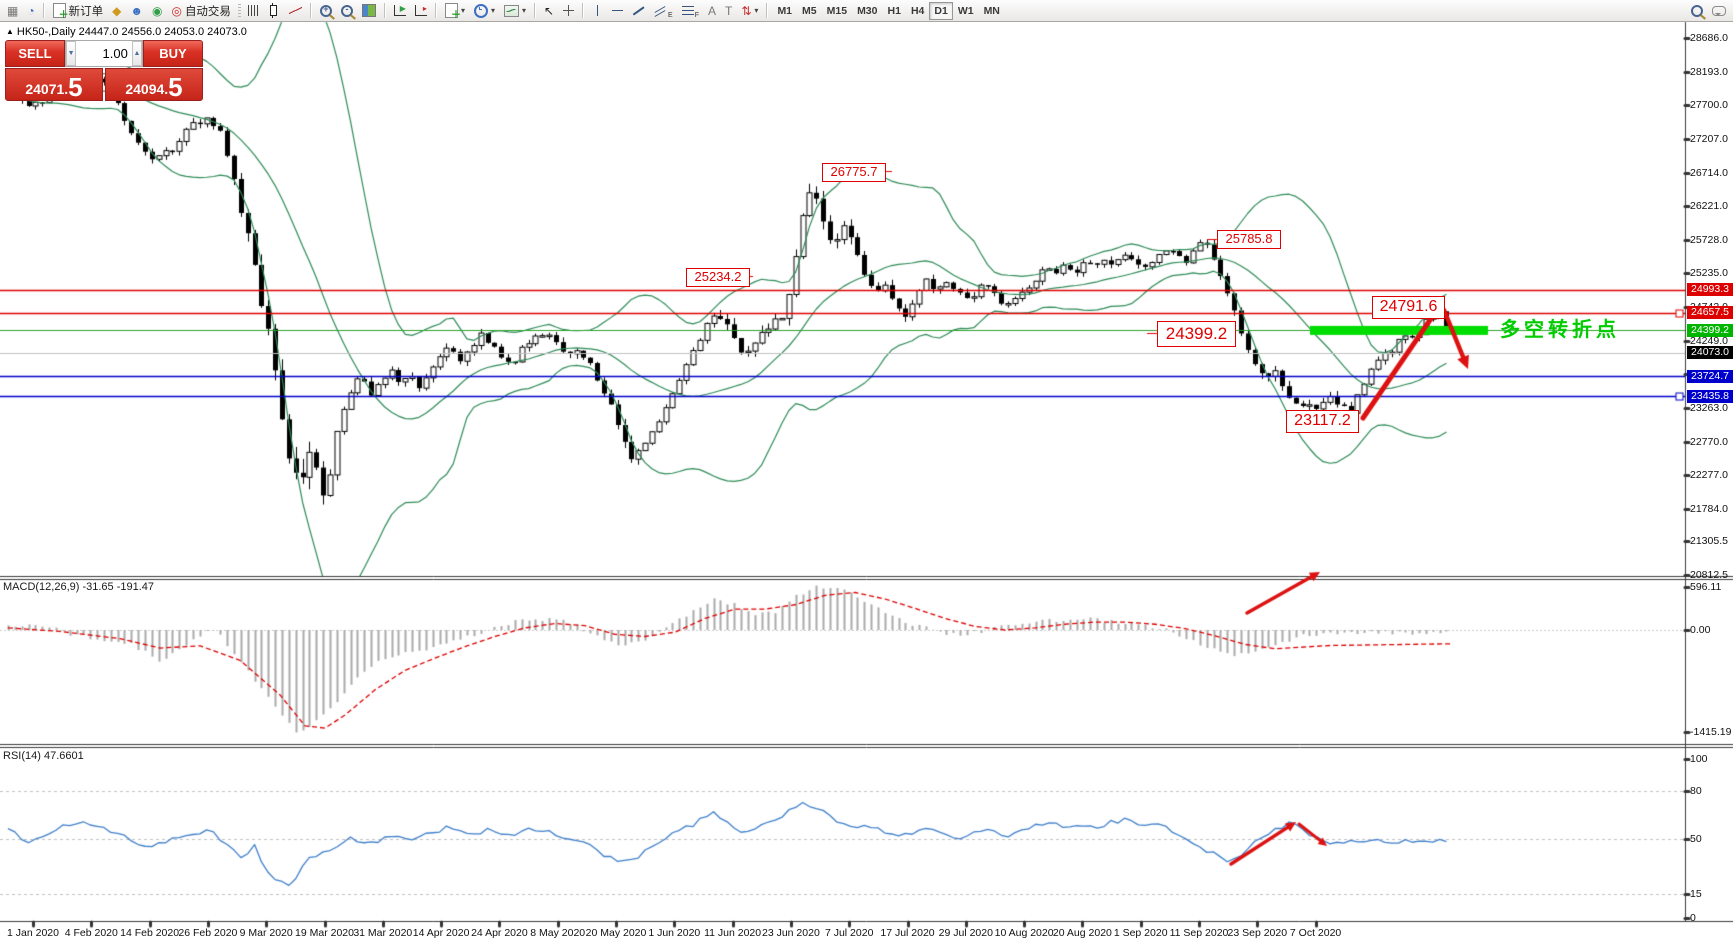 This screenshot has height=943, width=1733. I want to click on price-annotation-label: 24791.6, so click(1408, 308).